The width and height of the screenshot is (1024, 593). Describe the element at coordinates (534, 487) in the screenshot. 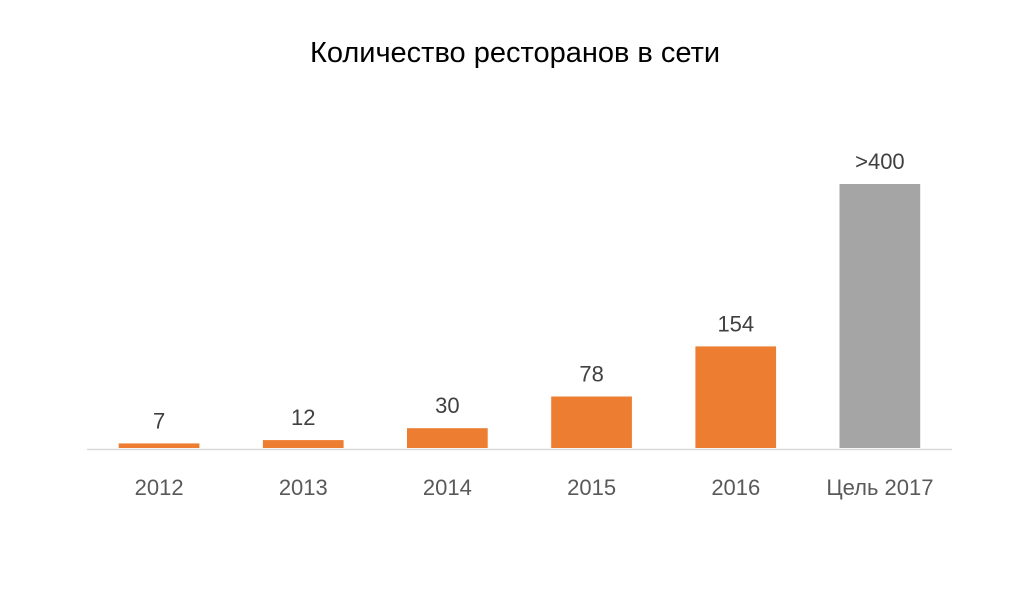

I see `x-tick-labels-group: 2012 2013 2014 2015 2016 Цель 2017` at that location.